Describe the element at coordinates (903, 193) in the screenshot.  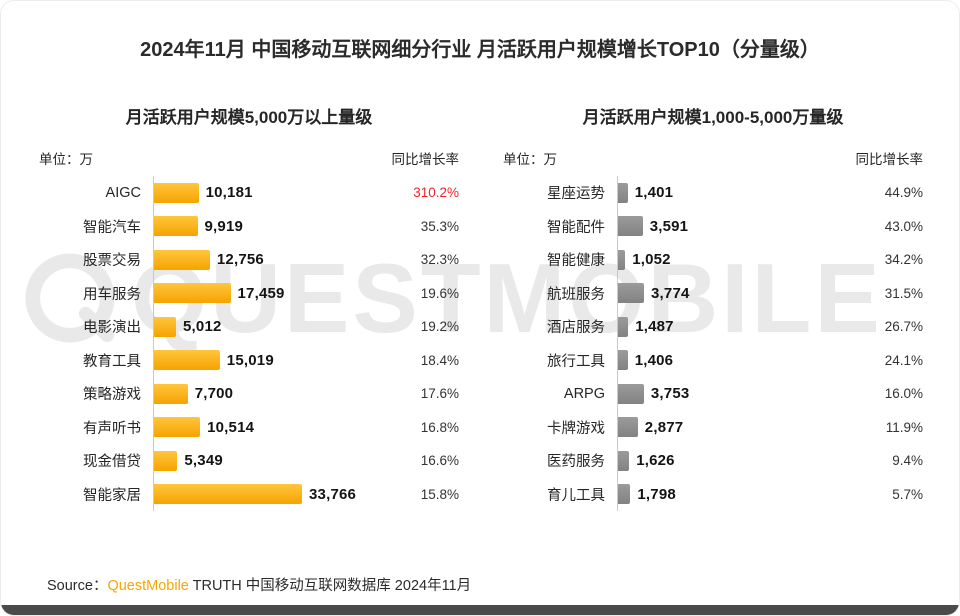
I see `growth-label: 44.9%` at that location.